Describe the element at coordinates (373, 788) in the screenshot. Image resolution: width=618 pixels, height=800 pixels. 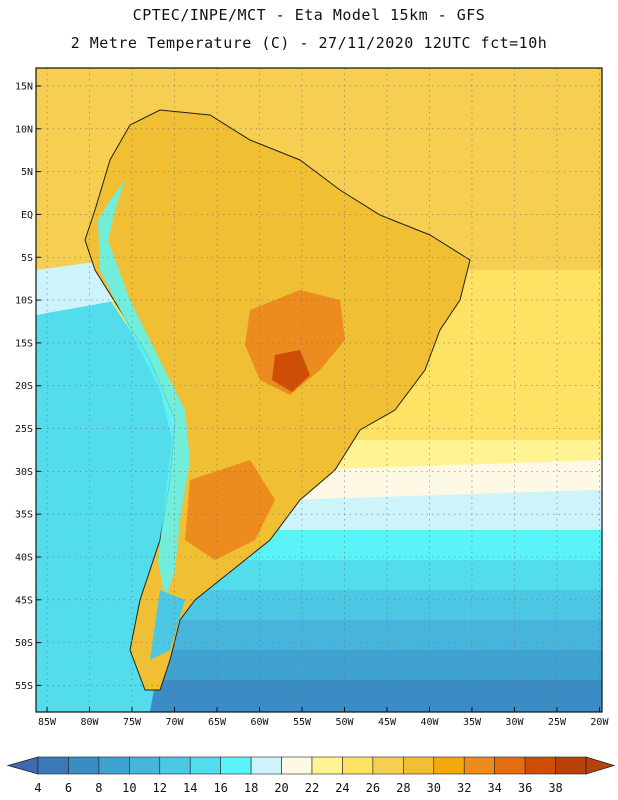
I see `colorbar-label: 26` at that location.